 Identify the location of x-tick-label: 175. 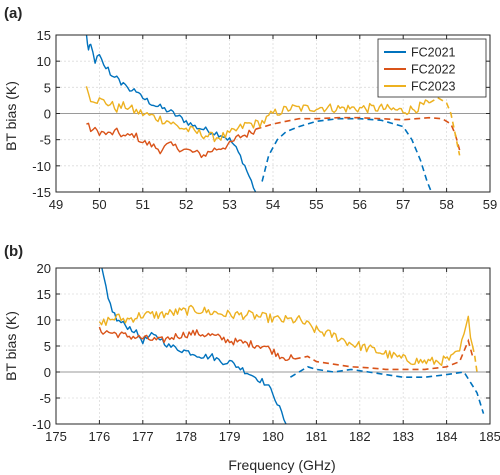
(56, 436).